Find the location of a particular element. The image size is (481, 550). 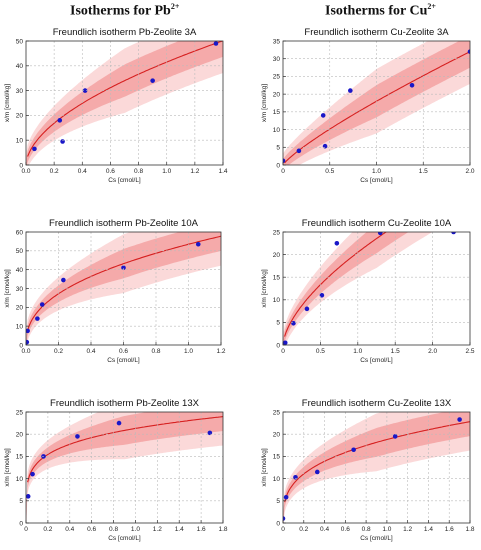

chart-title: Freundlich isotherm Pb-Zeolite 10A is located at coordinates (124, 223).